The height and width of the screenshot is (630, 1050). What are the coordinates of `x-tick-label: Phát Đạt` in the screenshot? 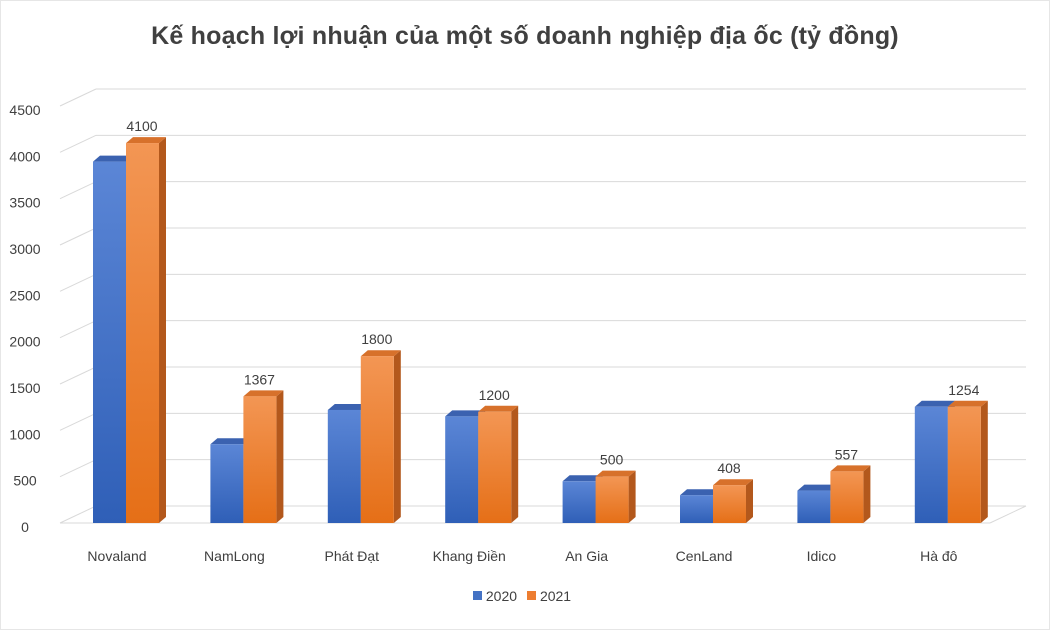 It's located at (352, 556).